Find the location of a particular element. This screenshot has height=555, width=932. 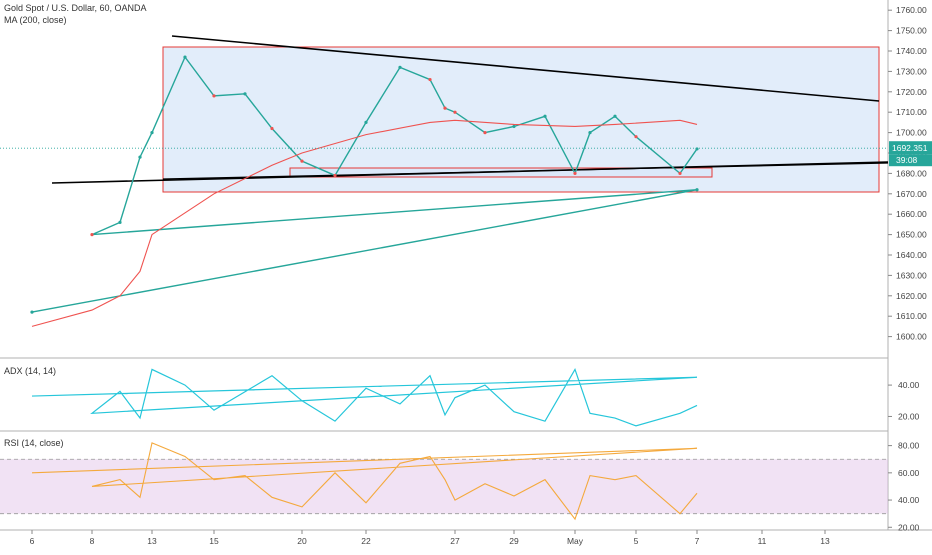

chart-title: Gold Spot / U.S. Dollar, 60, OANDA is located at coordinates (75, 8).